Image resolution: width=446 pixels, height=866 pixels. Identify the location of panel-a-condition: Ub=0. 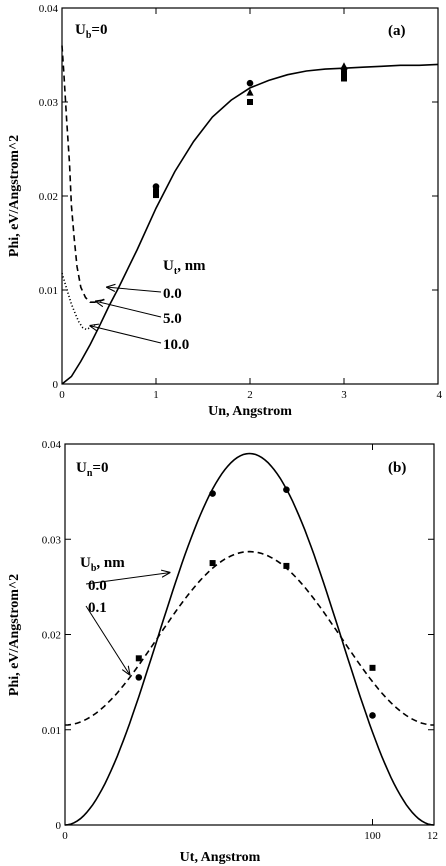
(91, 31).